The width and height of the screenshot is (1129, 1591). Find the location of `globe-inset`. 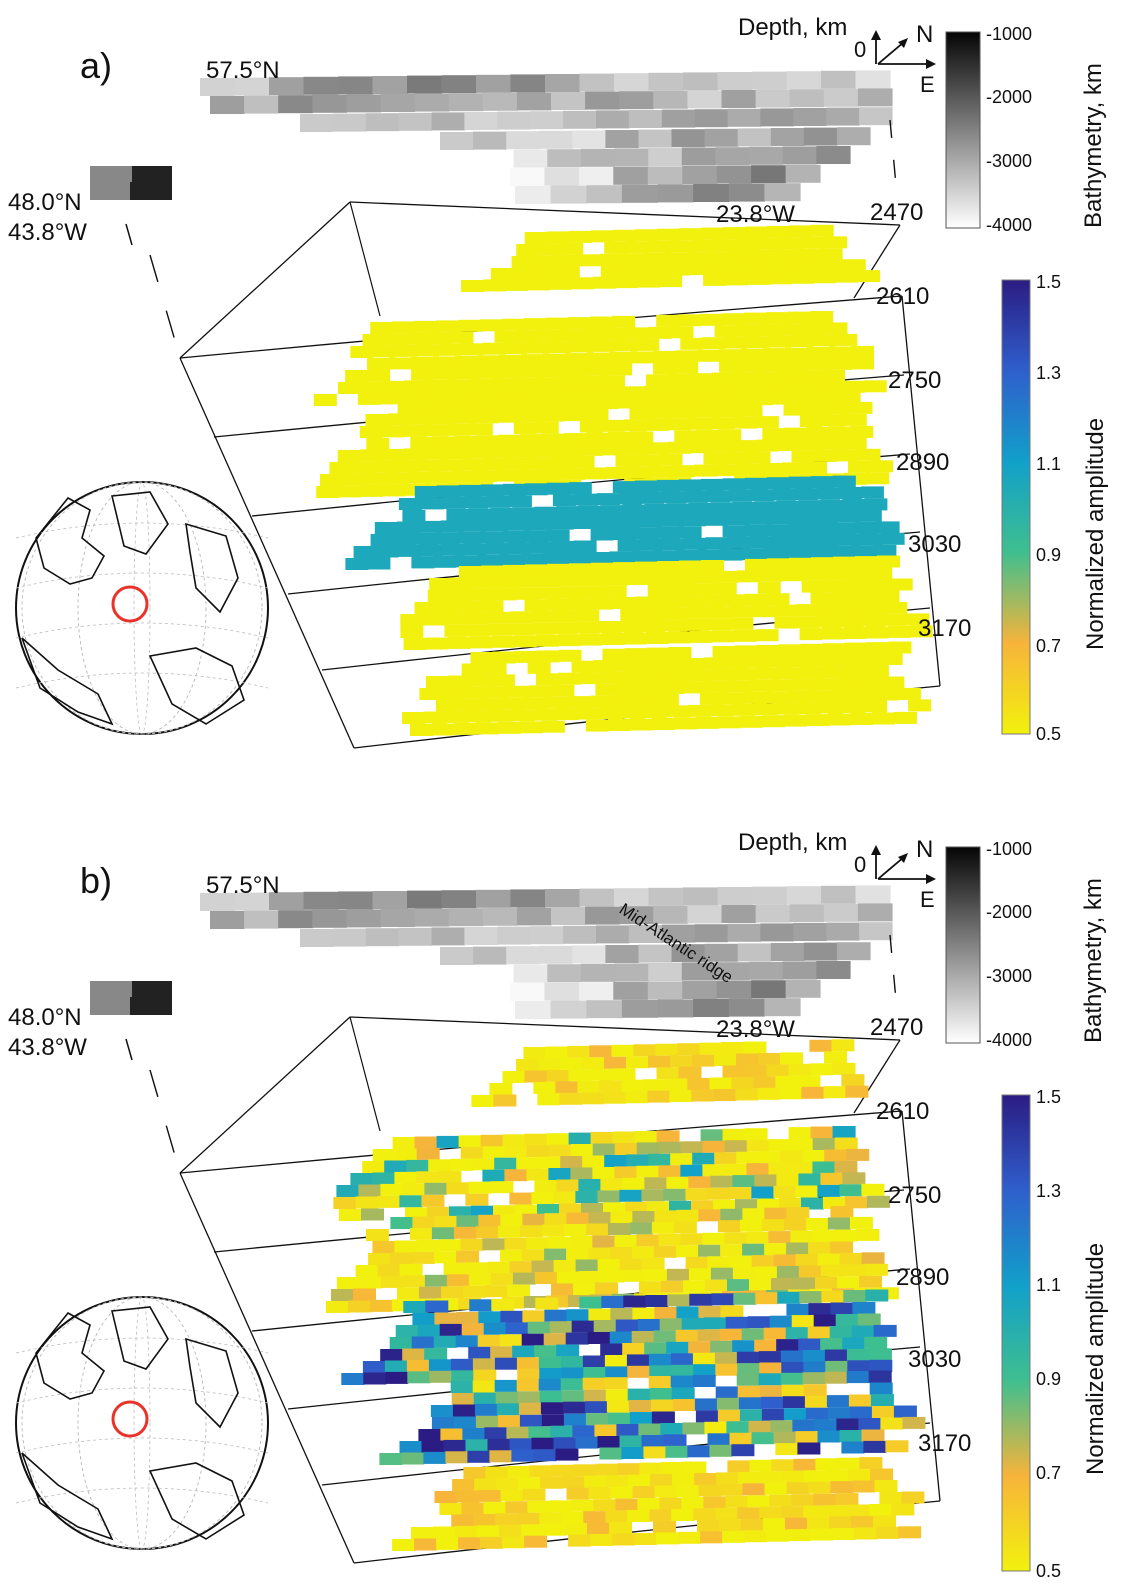

globe-inset is located at coordinates (142, 1423).